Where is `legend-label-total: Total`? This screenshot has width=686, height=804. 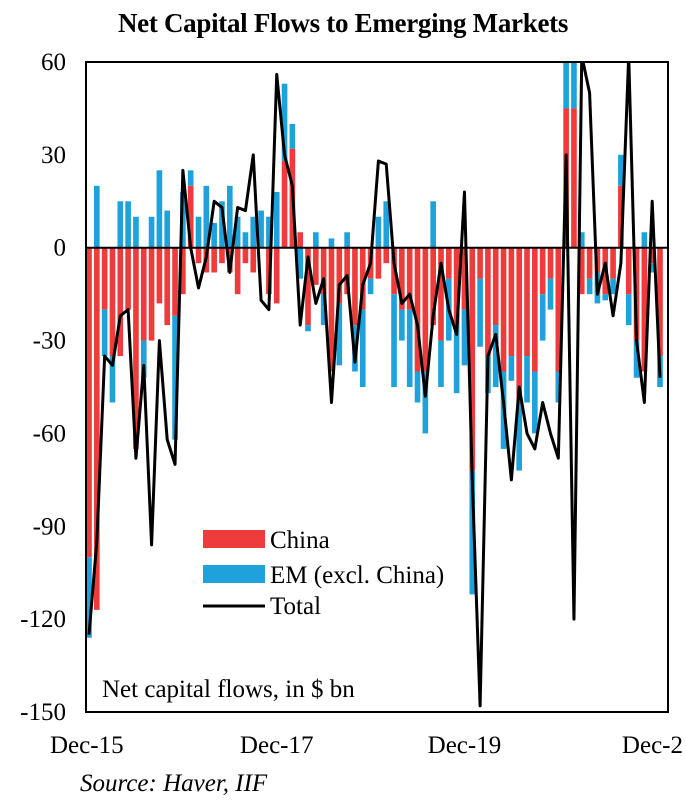 legend-label-total: Total is located at coordinates (295, 606).